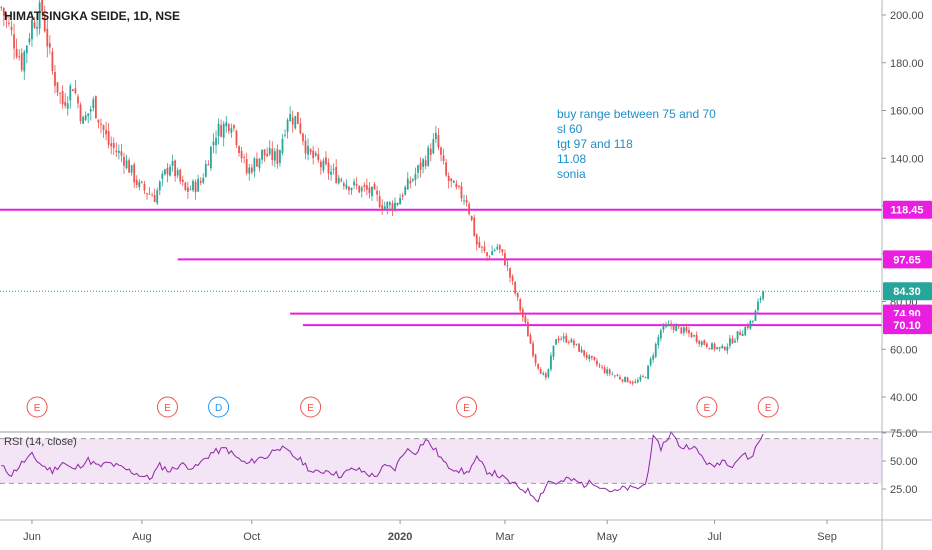 Image resolution: width=932 pixels, height=550 pixels. I want to click on rsi-pane: 75.00 50.00 25.00 RSI (14, close), so click(459, 465).